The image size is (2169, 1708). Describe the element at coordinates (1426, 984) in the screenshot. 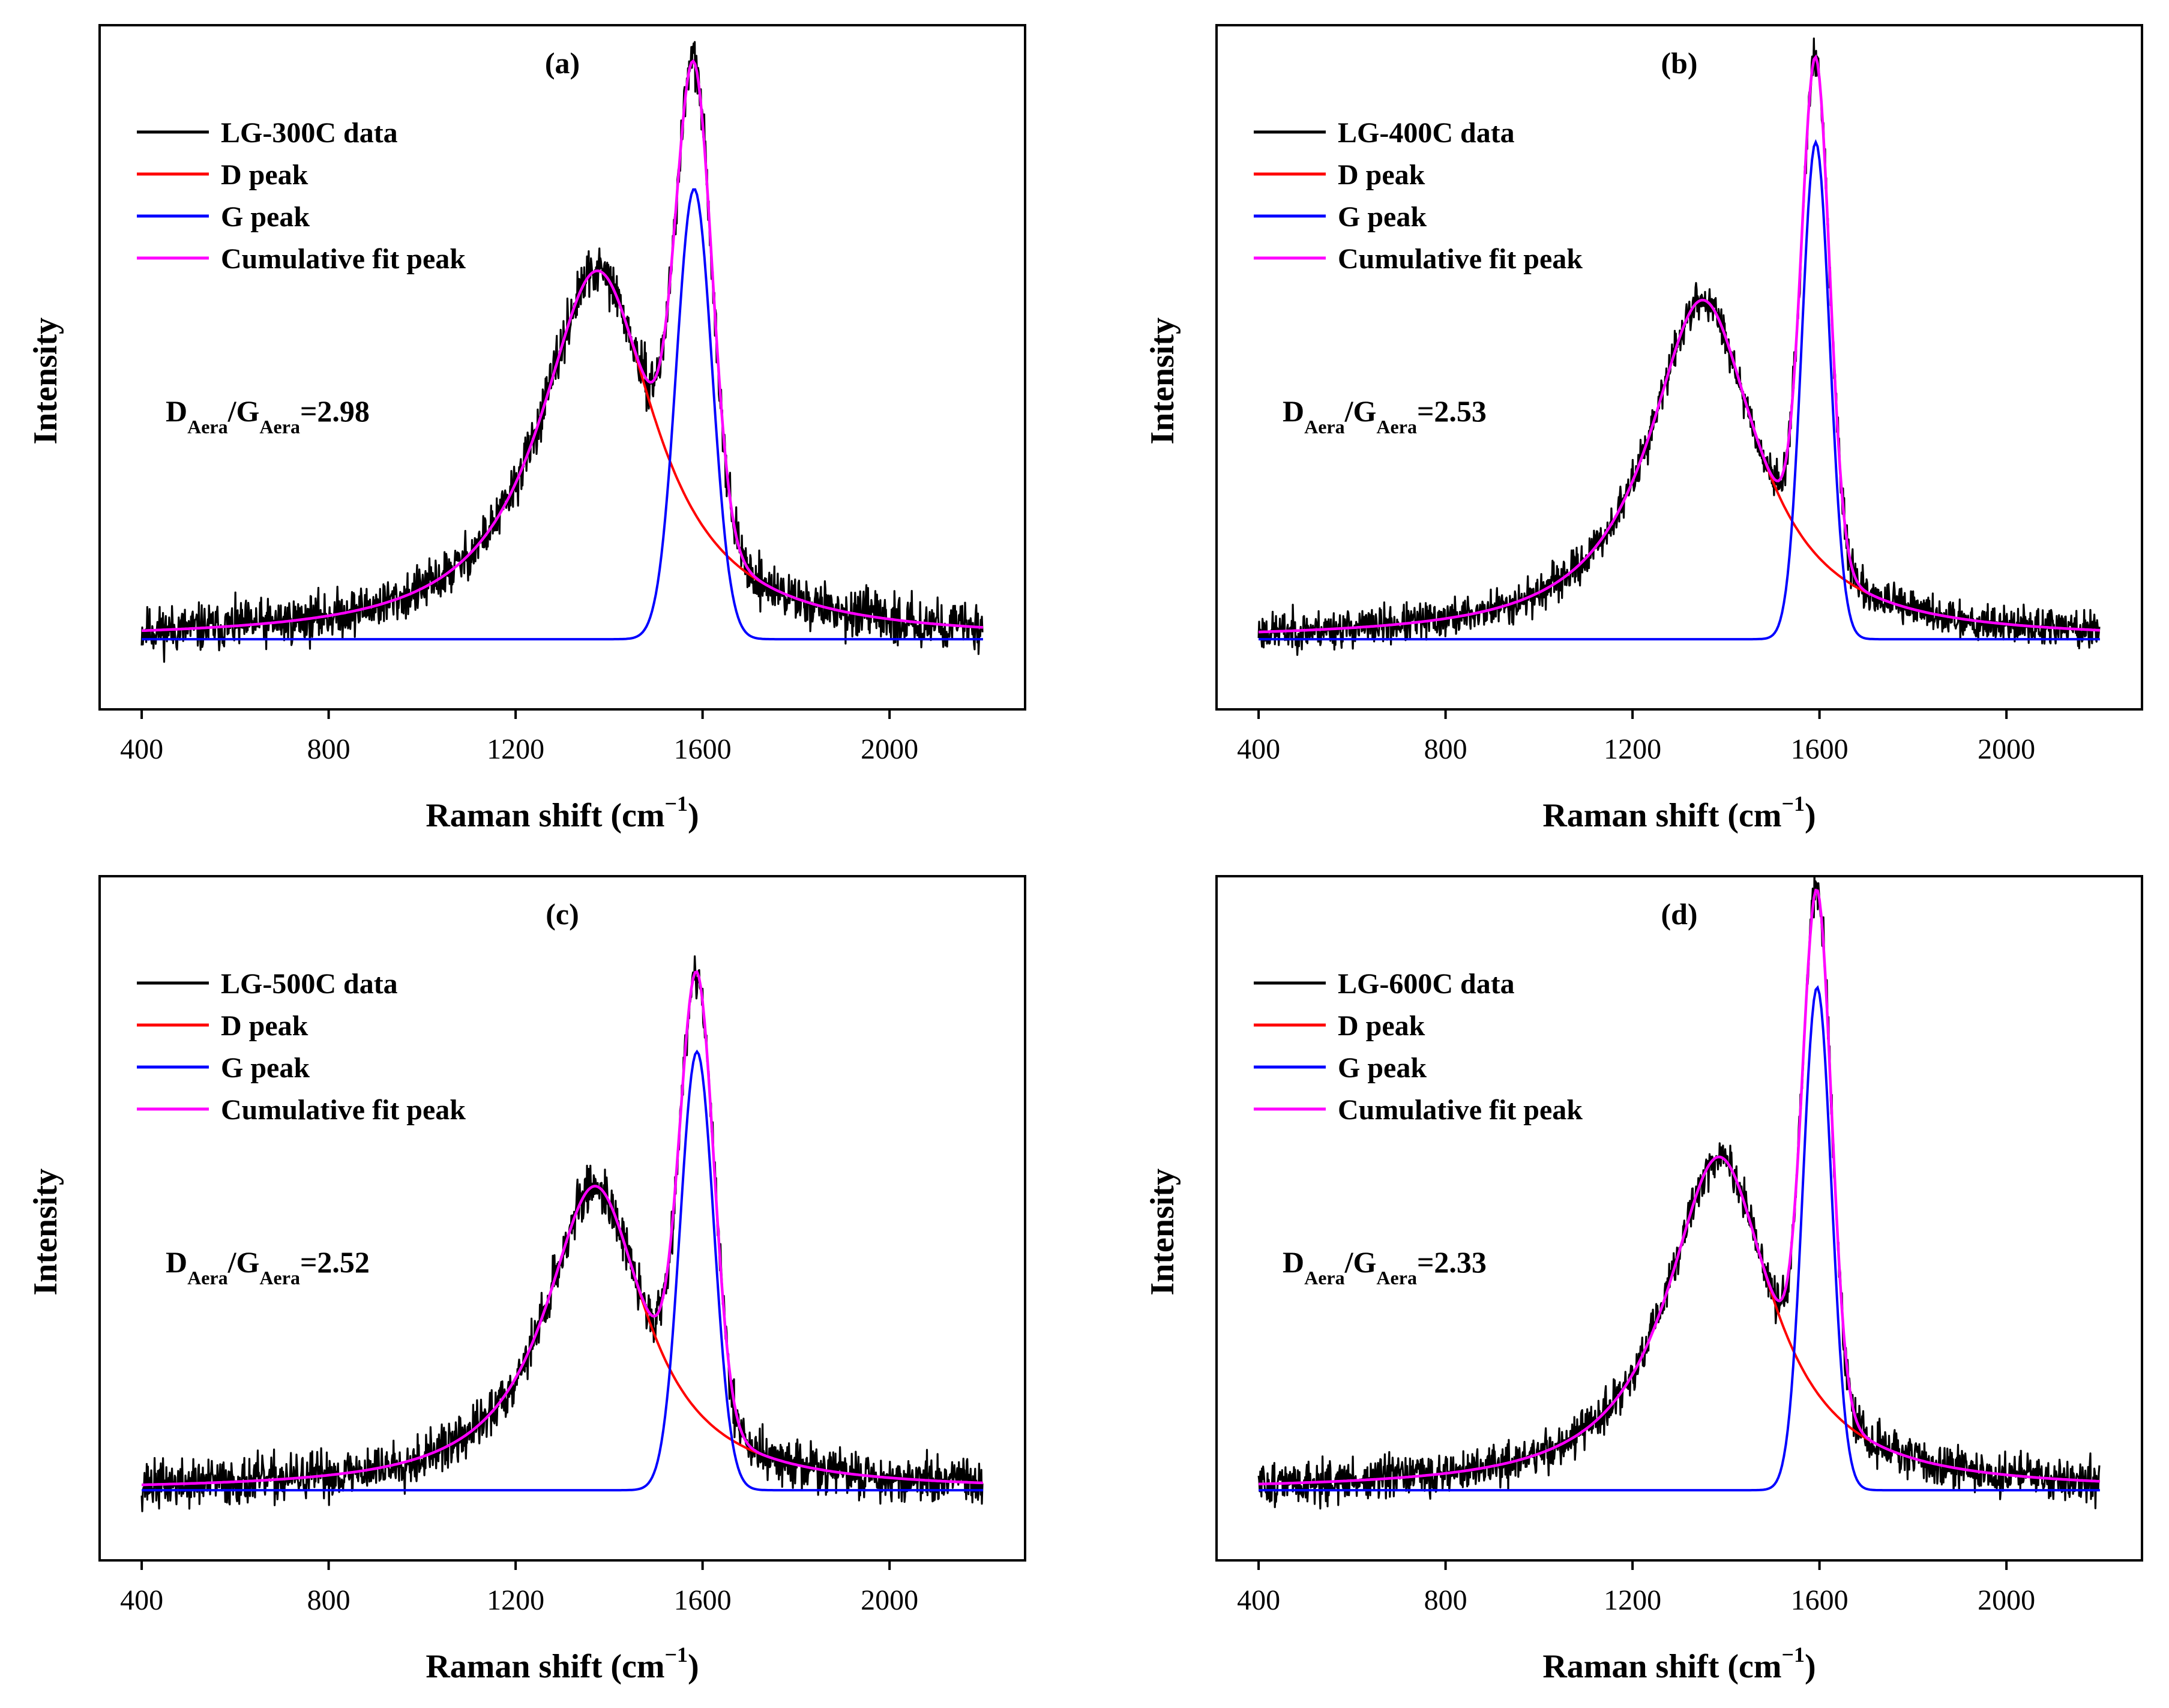

I see `legend-data-label: LG-600C data` at that location.